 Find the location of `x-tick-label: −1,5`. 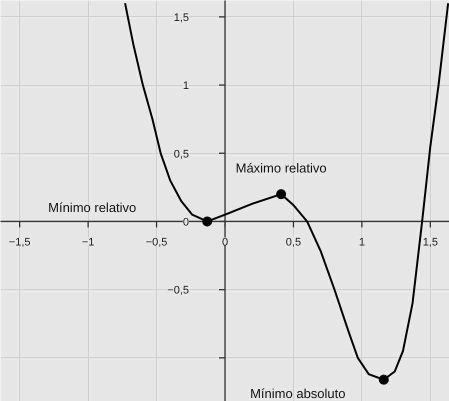

x-tick-label: −1,5 is located at coordinates (19, 242).